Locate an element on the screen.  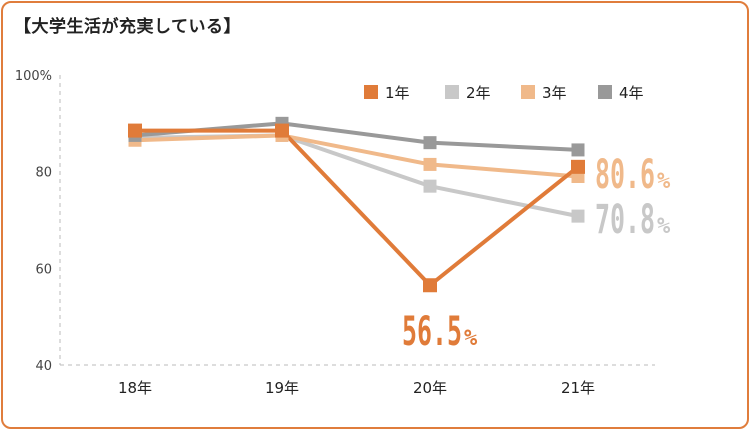
value-label: 80.6% is located at coordinates (633, 175).